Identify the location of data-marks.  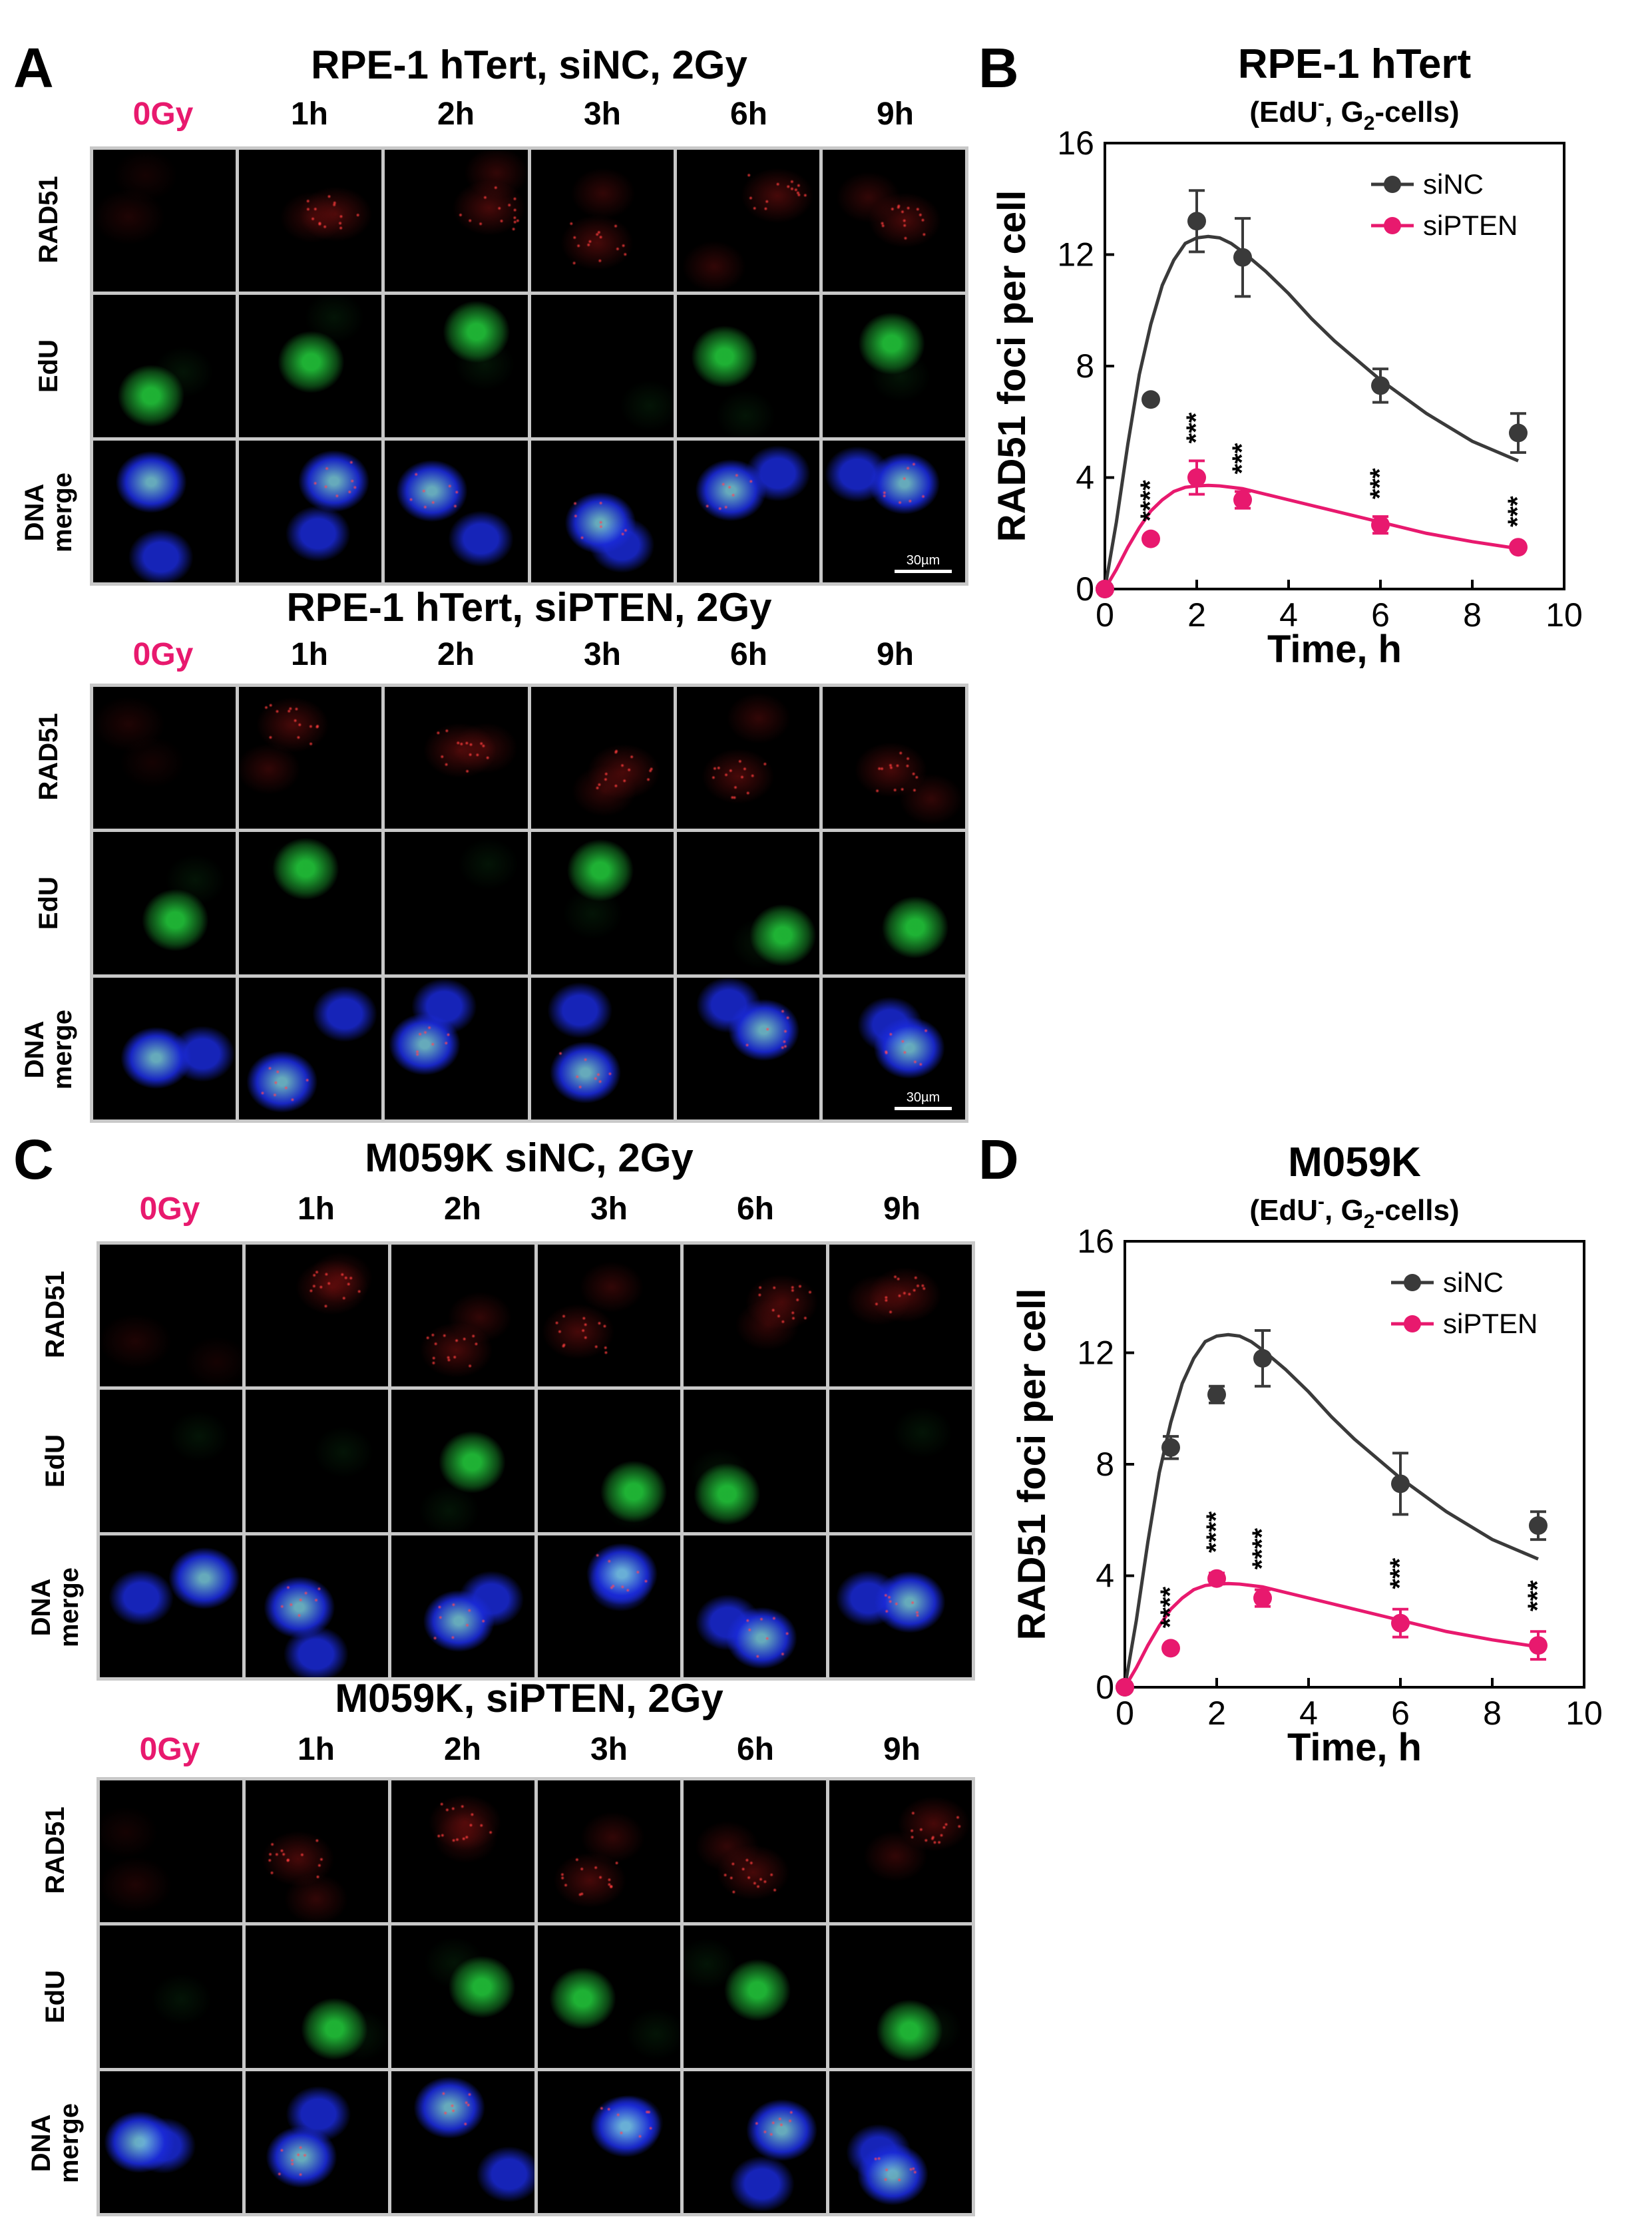
(1332, 1513).